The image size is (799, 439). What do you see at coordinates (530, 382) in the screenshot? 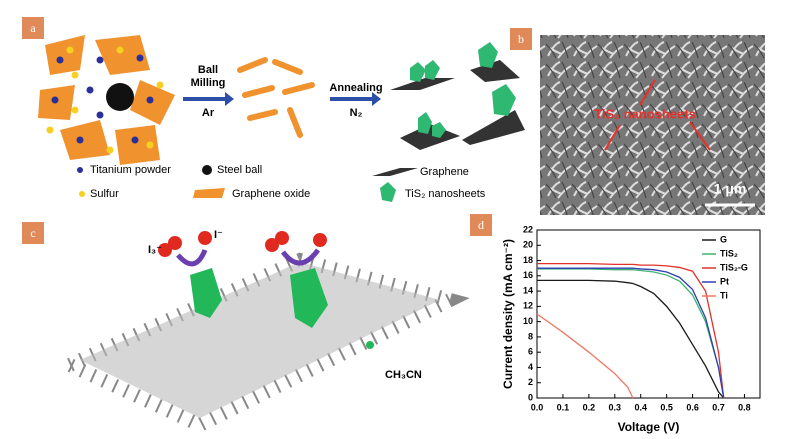
I see `y-tick-label: 2` at bounding box center [530, 382].